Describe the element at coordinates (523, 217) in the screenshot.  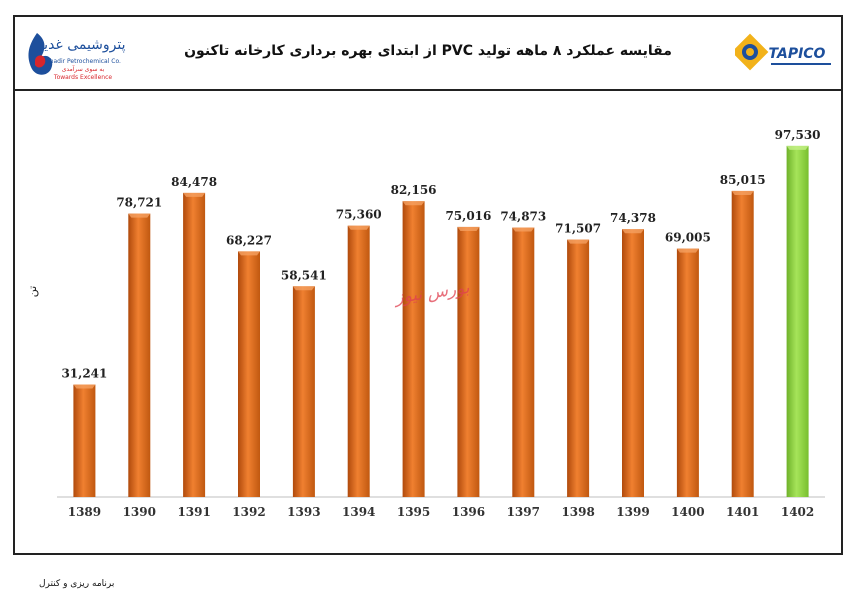
I see `data-label-1397: 74,873` at that location.